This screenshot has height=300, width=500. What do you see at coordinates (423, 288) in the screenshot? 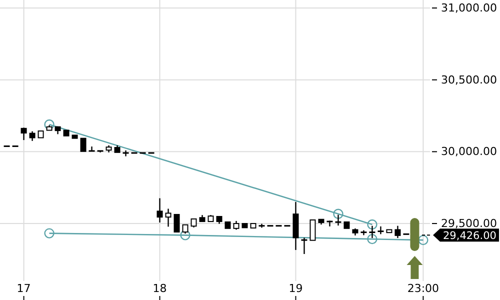
I see `x-tick-label: 23:00` at bounding box center [423, 288].